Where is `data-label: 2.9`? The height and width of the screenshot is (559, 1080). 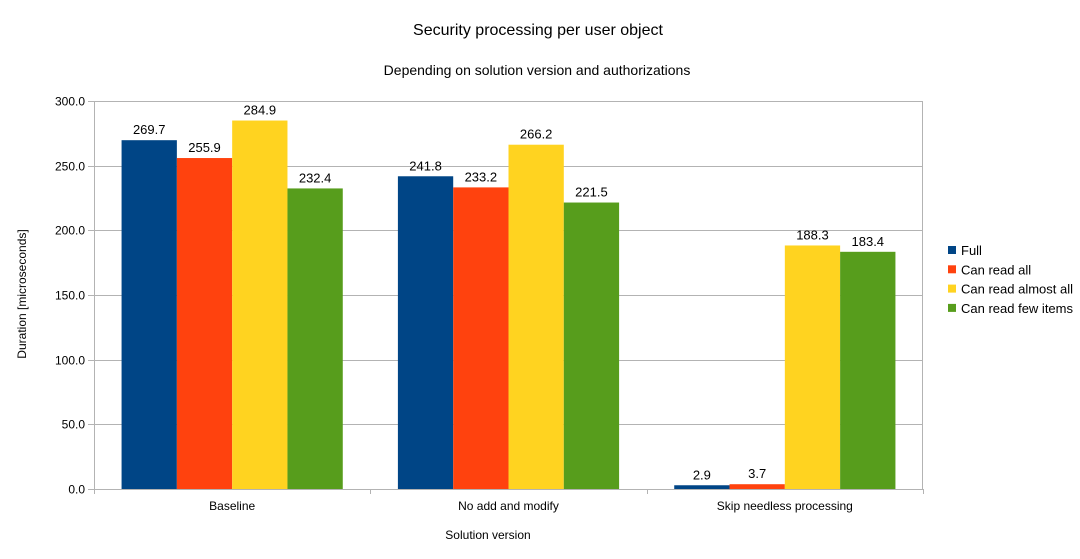 data-label: 2.9 is located at coordinates (702, 474).